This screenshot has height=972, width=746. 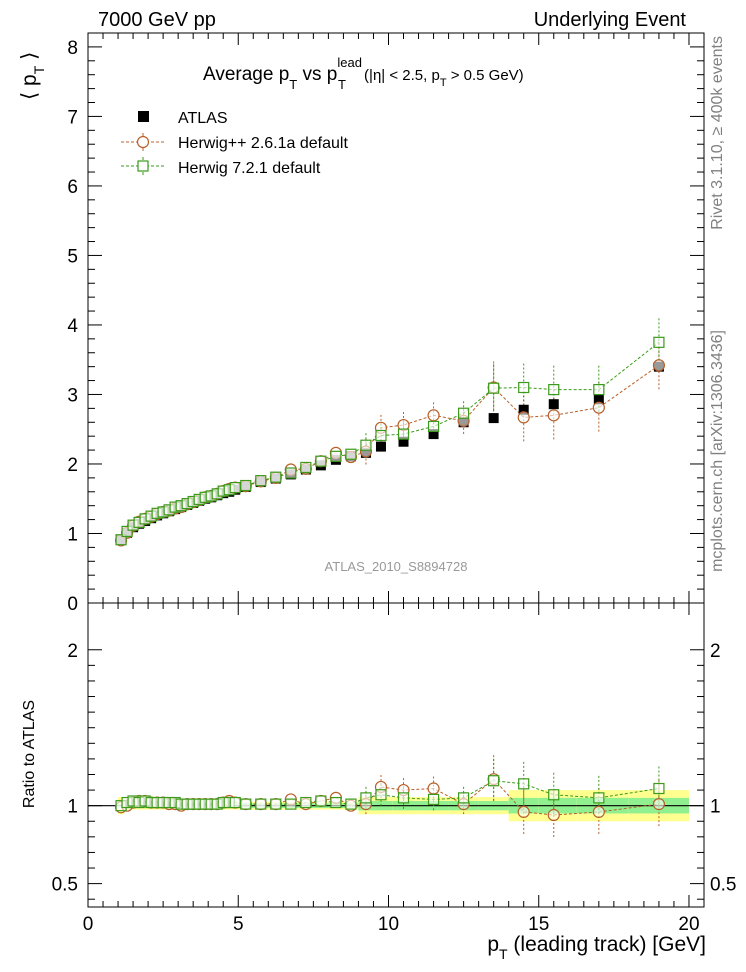 What do you see at coordinates (72, 48) in the screenshot?
I see `y-tick-label: 8` at bounding box center [72, 48].